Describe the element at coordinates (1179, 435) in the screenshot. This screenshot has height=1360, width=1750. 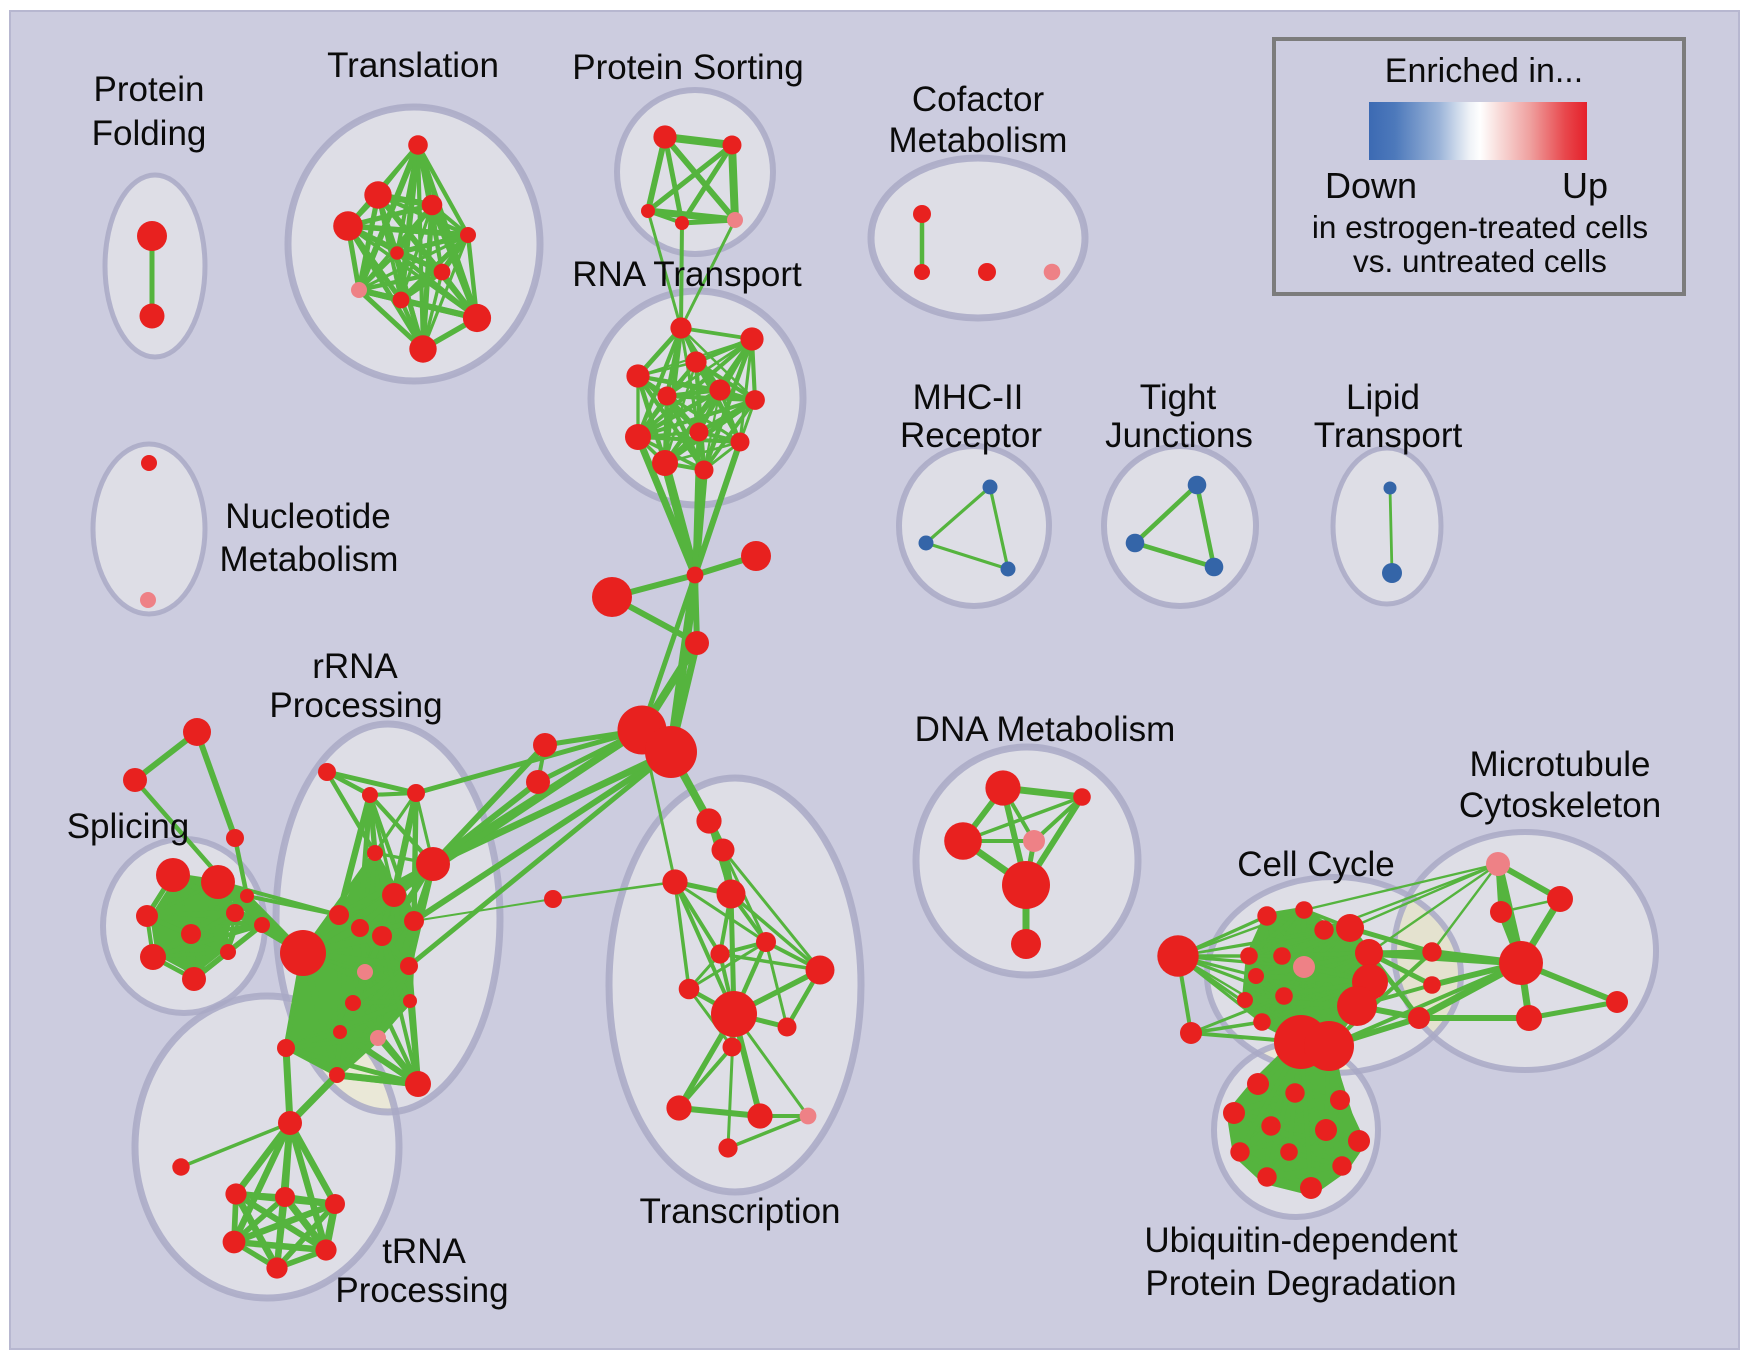
I see `svg-text: Junctions` at that location.